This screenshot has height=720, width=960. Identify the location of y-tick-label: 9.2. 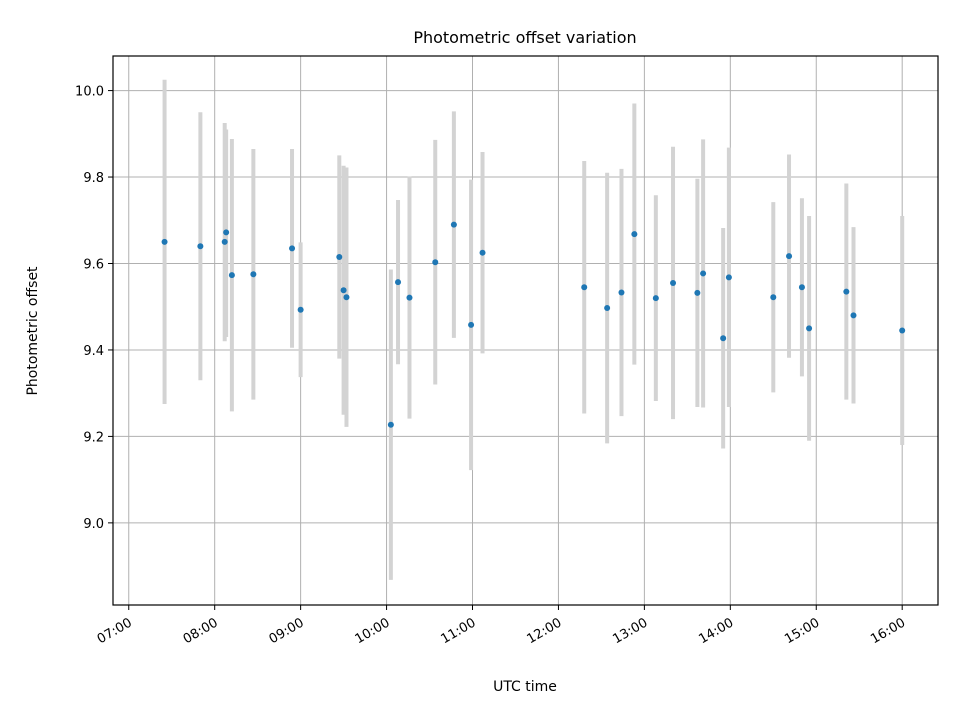
(93, 437).